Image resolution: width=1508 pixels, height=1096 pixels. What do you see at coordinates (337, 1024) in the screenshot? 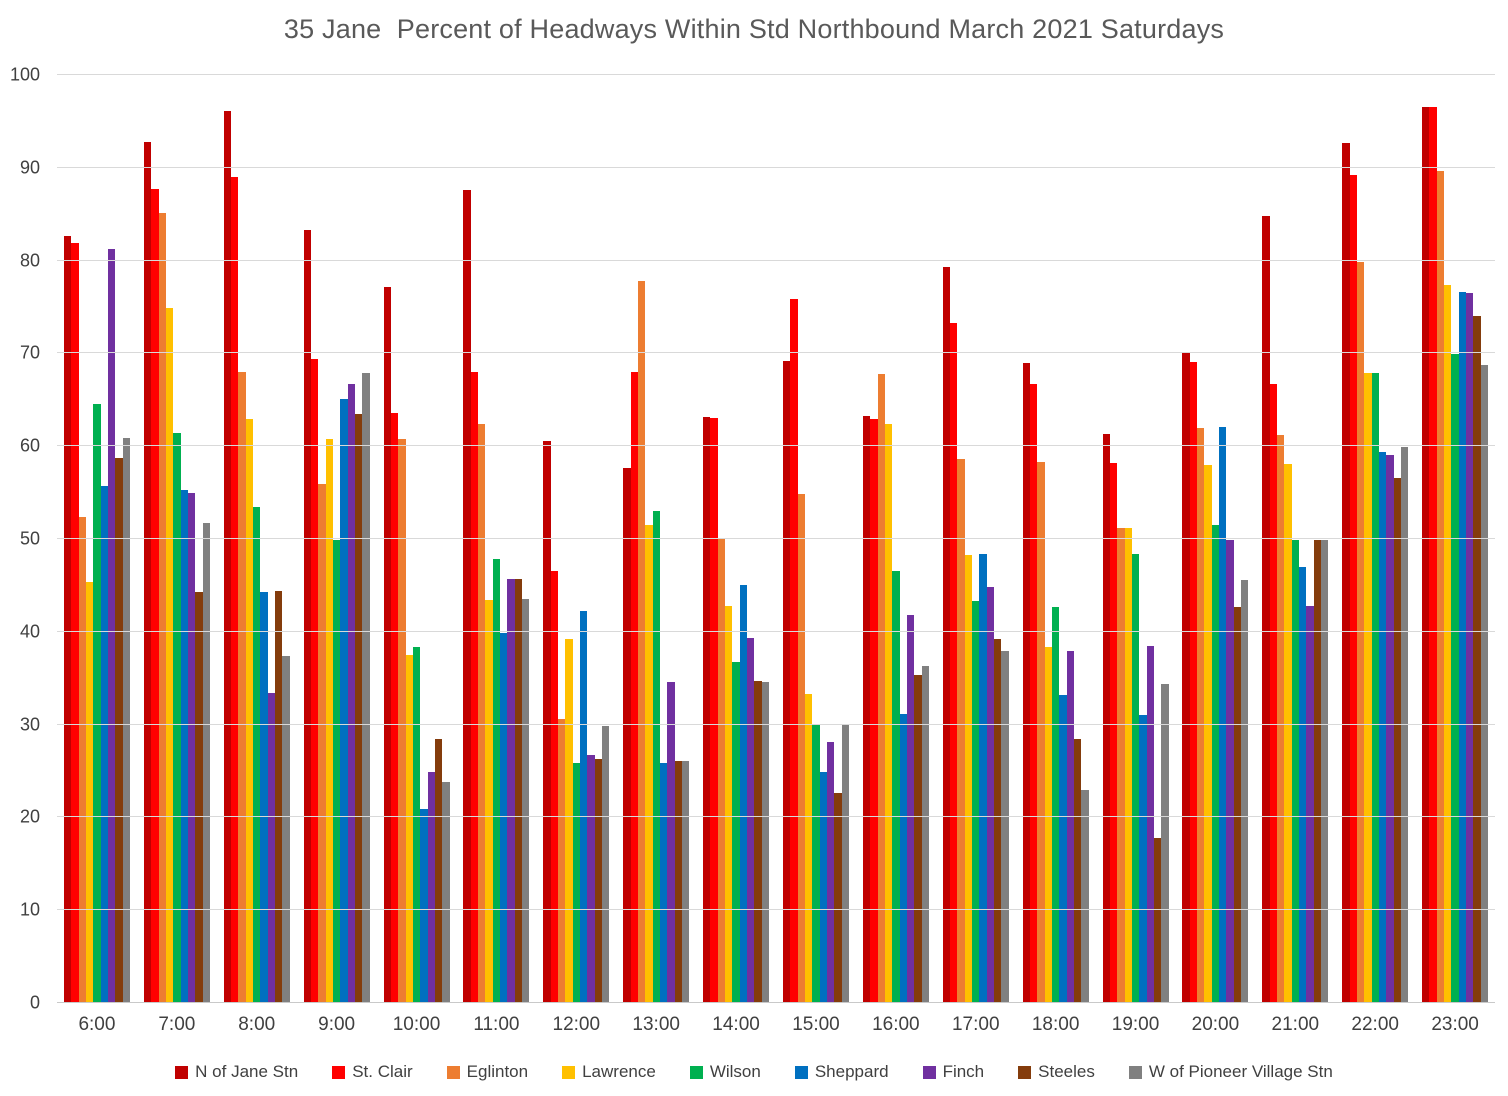
I see `x-tick-label-9:00: 9:00` at bounding box center [337, 1024].